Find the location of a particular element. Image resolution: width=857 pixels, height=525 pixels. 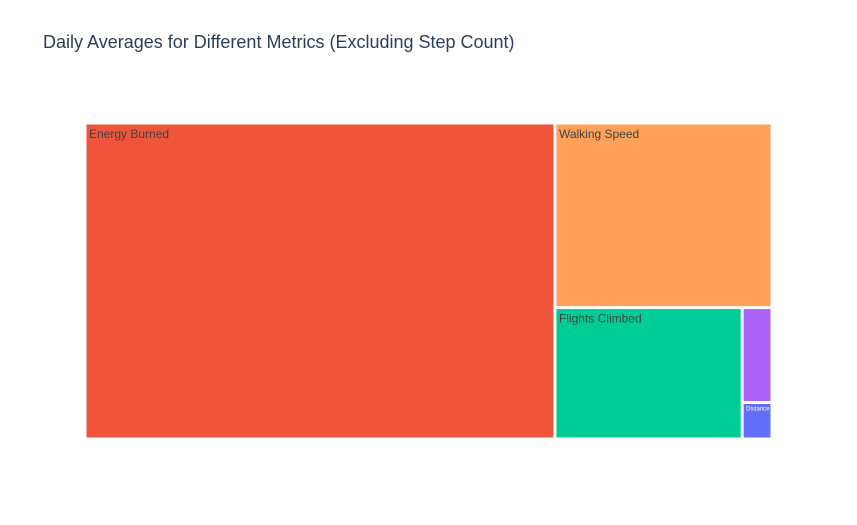

tile-label: Energy Burned is located at coordinates (129, 134).